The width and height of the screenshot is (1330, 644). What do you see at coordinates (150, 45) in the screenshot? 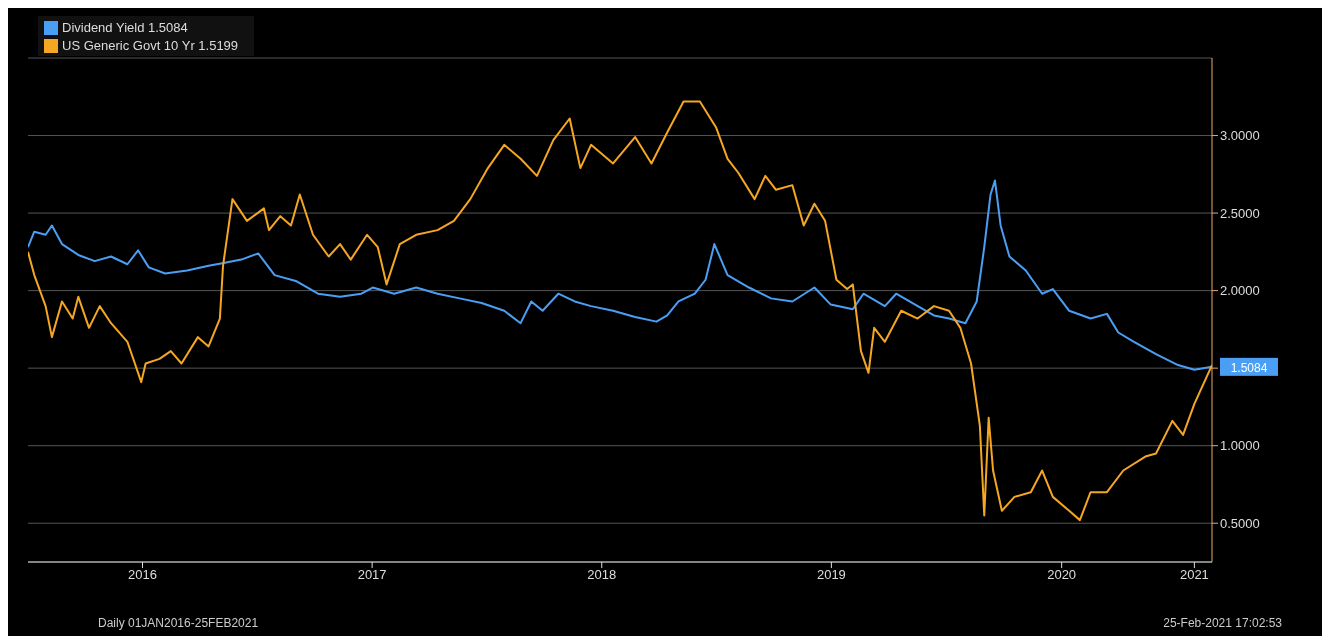
I see `legend-label: US Generic Govt 10 Yr 1.5199` at bounding box center [150, 45].